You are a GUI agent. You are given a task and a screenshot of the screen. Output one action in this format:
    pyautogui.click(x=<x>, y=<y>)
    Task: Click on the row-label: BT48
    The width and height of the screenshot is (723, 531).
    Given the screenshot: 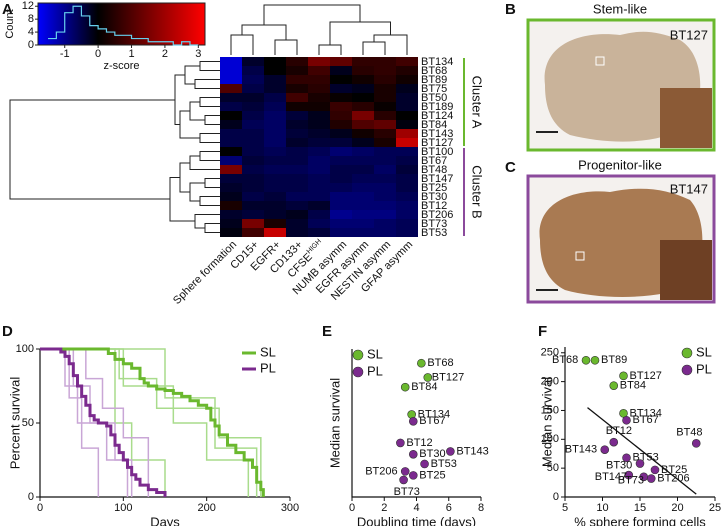 What is the action you would take?
    pyautogui.click(x=434, y=170)
    